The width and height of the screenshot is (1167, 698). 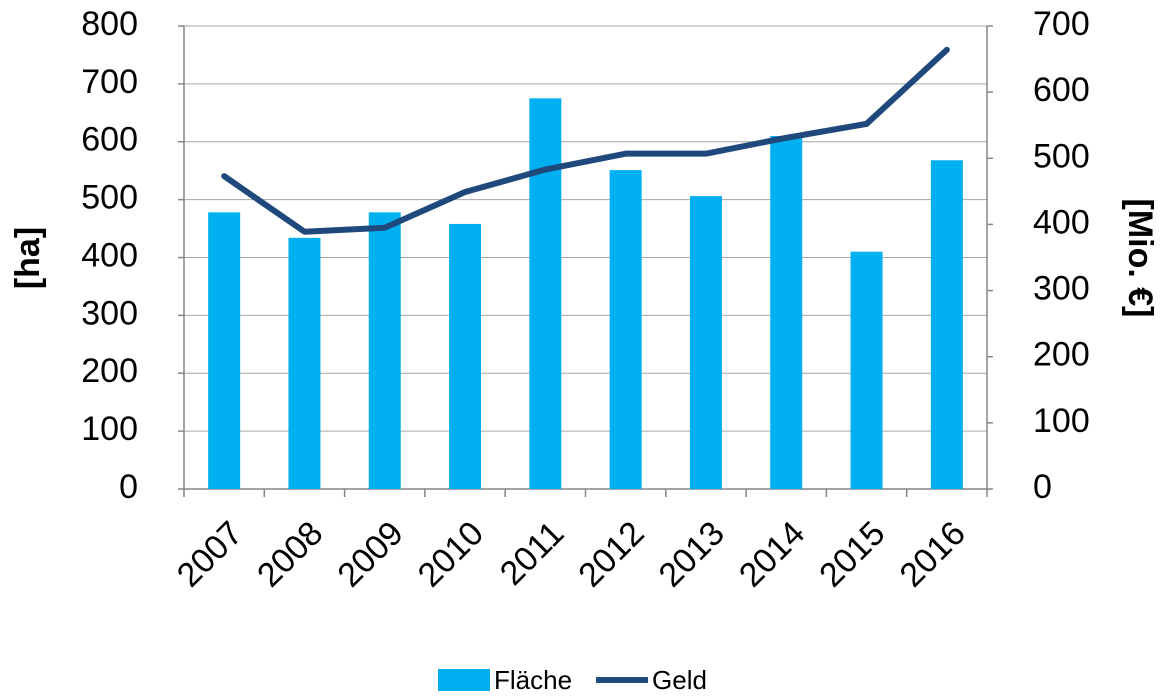 What do you see at coordinates (692, 554) in the screenshot?
I see `x-tick-label: 2013` at bounding box center [692, 554].